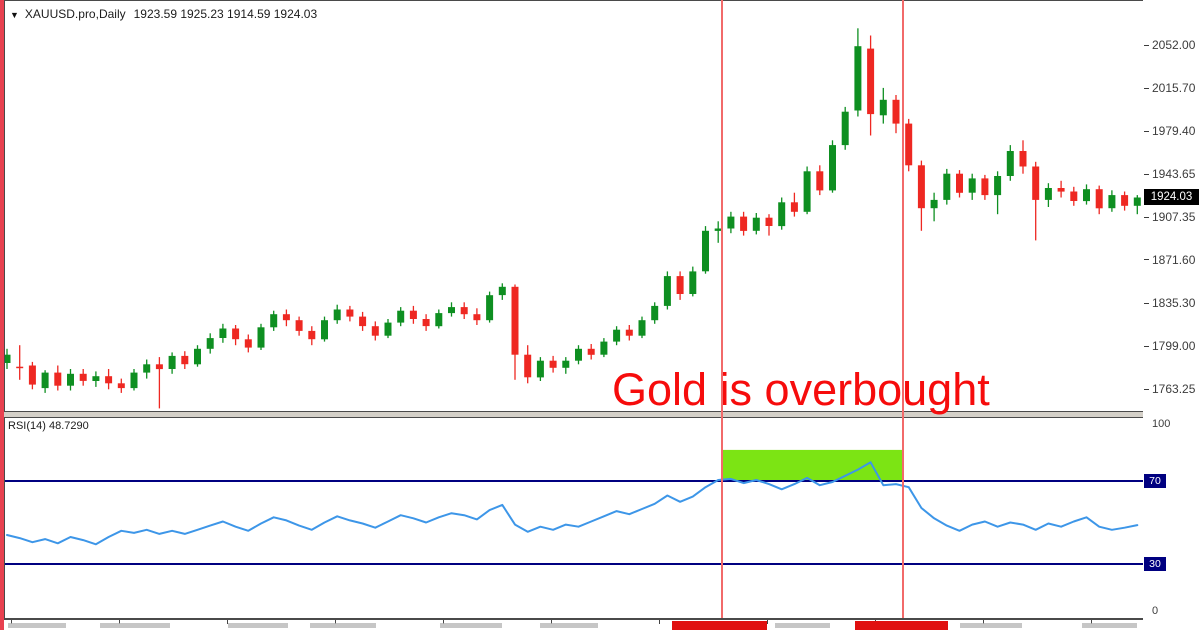  What do you see at coordinates (722, 309) in the screenshot?
I see `vertical-line-left` at bounding box center [722, 309].